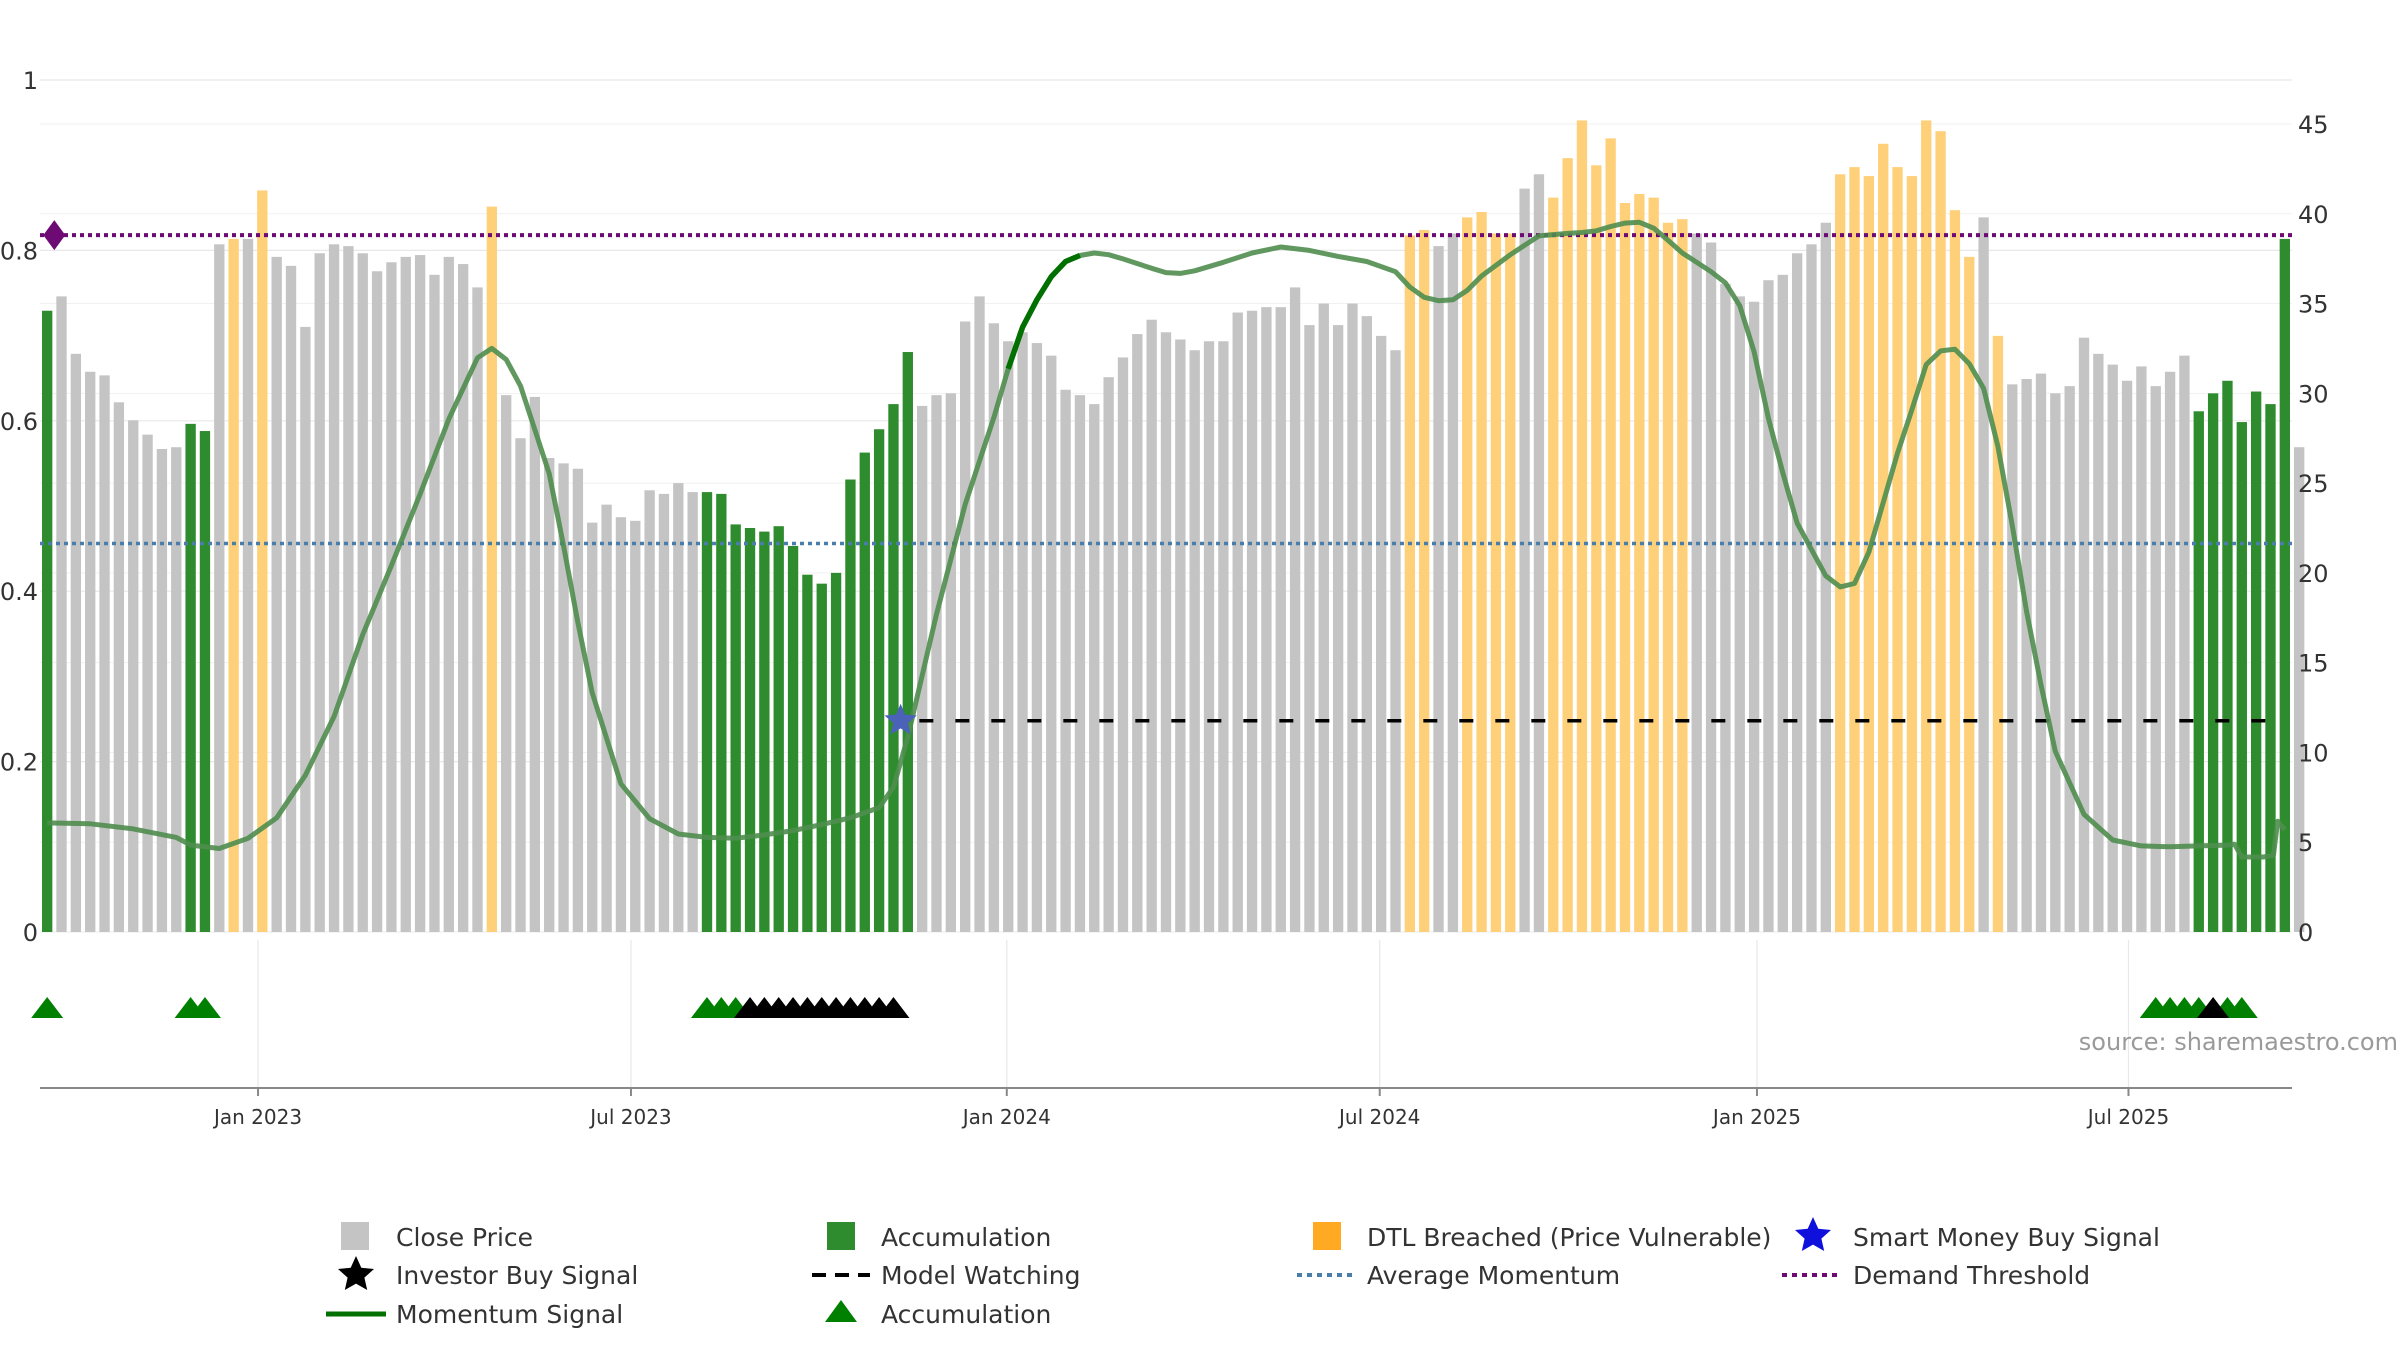 The height and width of the screenshot is (1350, 2400). Describe the element at coordinates (19, 763) in the screenshot. I see `left-axis-tick-label: 0.2` at that location.